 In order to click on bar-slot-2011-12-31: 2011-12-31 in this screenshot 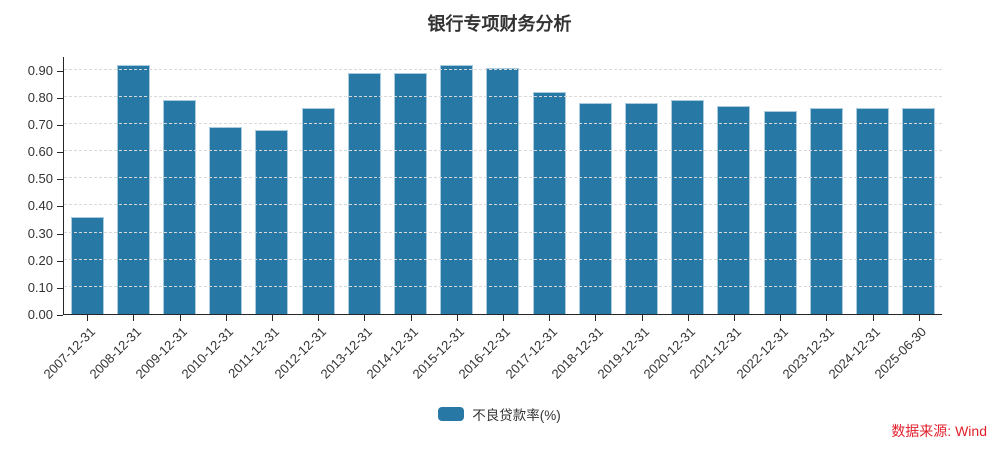, I will do `click(260, 219)`.